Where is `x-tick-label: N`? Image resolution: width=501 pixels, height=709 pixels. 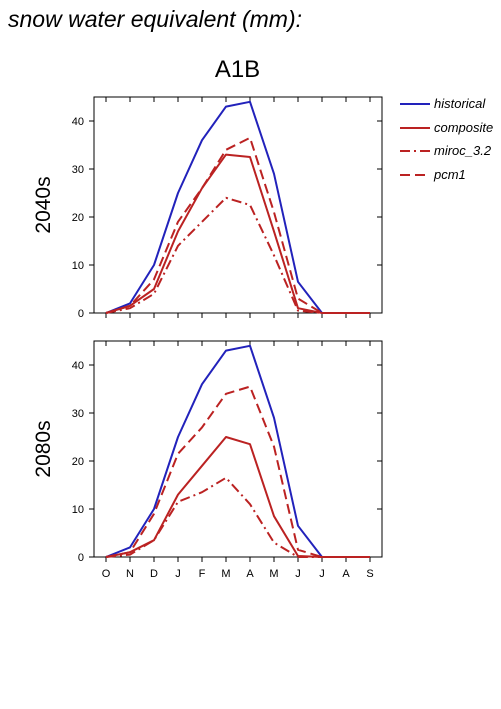 x-tick-label: N is located at coordinates (130, 574).